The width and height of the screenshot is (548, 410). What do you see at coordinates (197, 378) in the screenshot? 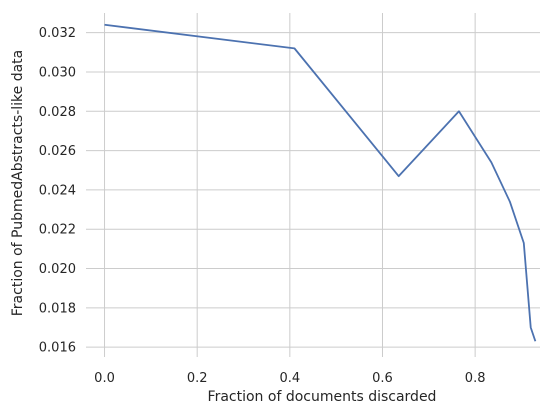
I see `x-tick-label: 0.2` at bounding box center [197, 378].